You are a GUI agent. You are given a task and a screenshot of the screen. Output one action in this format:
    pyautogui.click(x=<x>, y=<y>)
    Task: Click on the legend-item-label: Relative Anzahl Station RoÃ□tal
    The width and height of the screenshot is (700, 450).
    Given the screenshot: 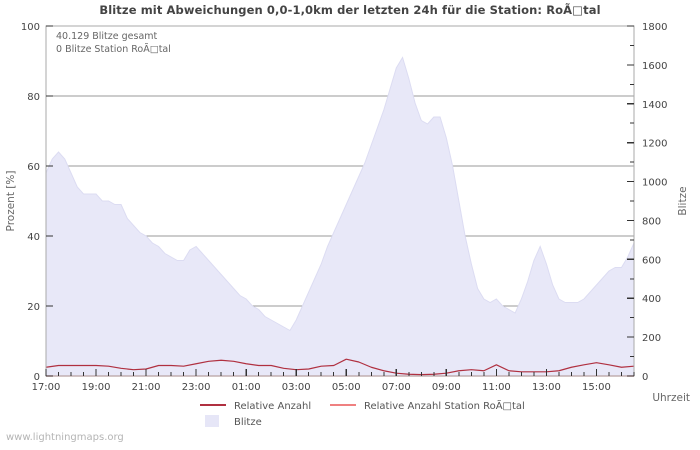 What is the action you would take?
    pyautogui.click(x=444, y=405)
    